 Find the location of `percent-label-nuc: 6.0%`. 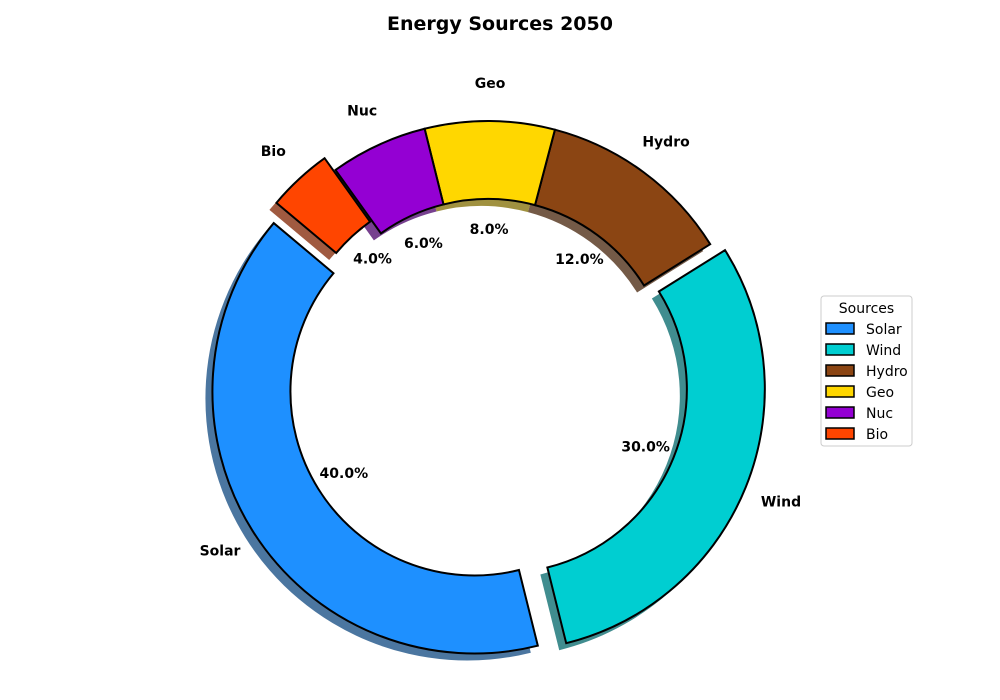

percent-label-nuc: 6.0% is located at coordinates (423, 244).